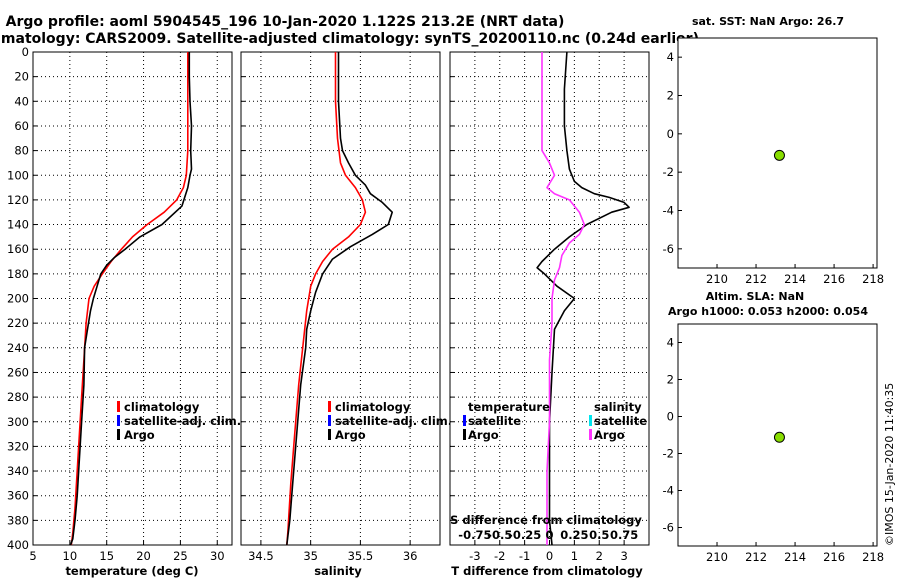  Describe the element at coordinates (599, 535) in the screenshot. I see `s-difference-tick-label: 0.5` at that location.